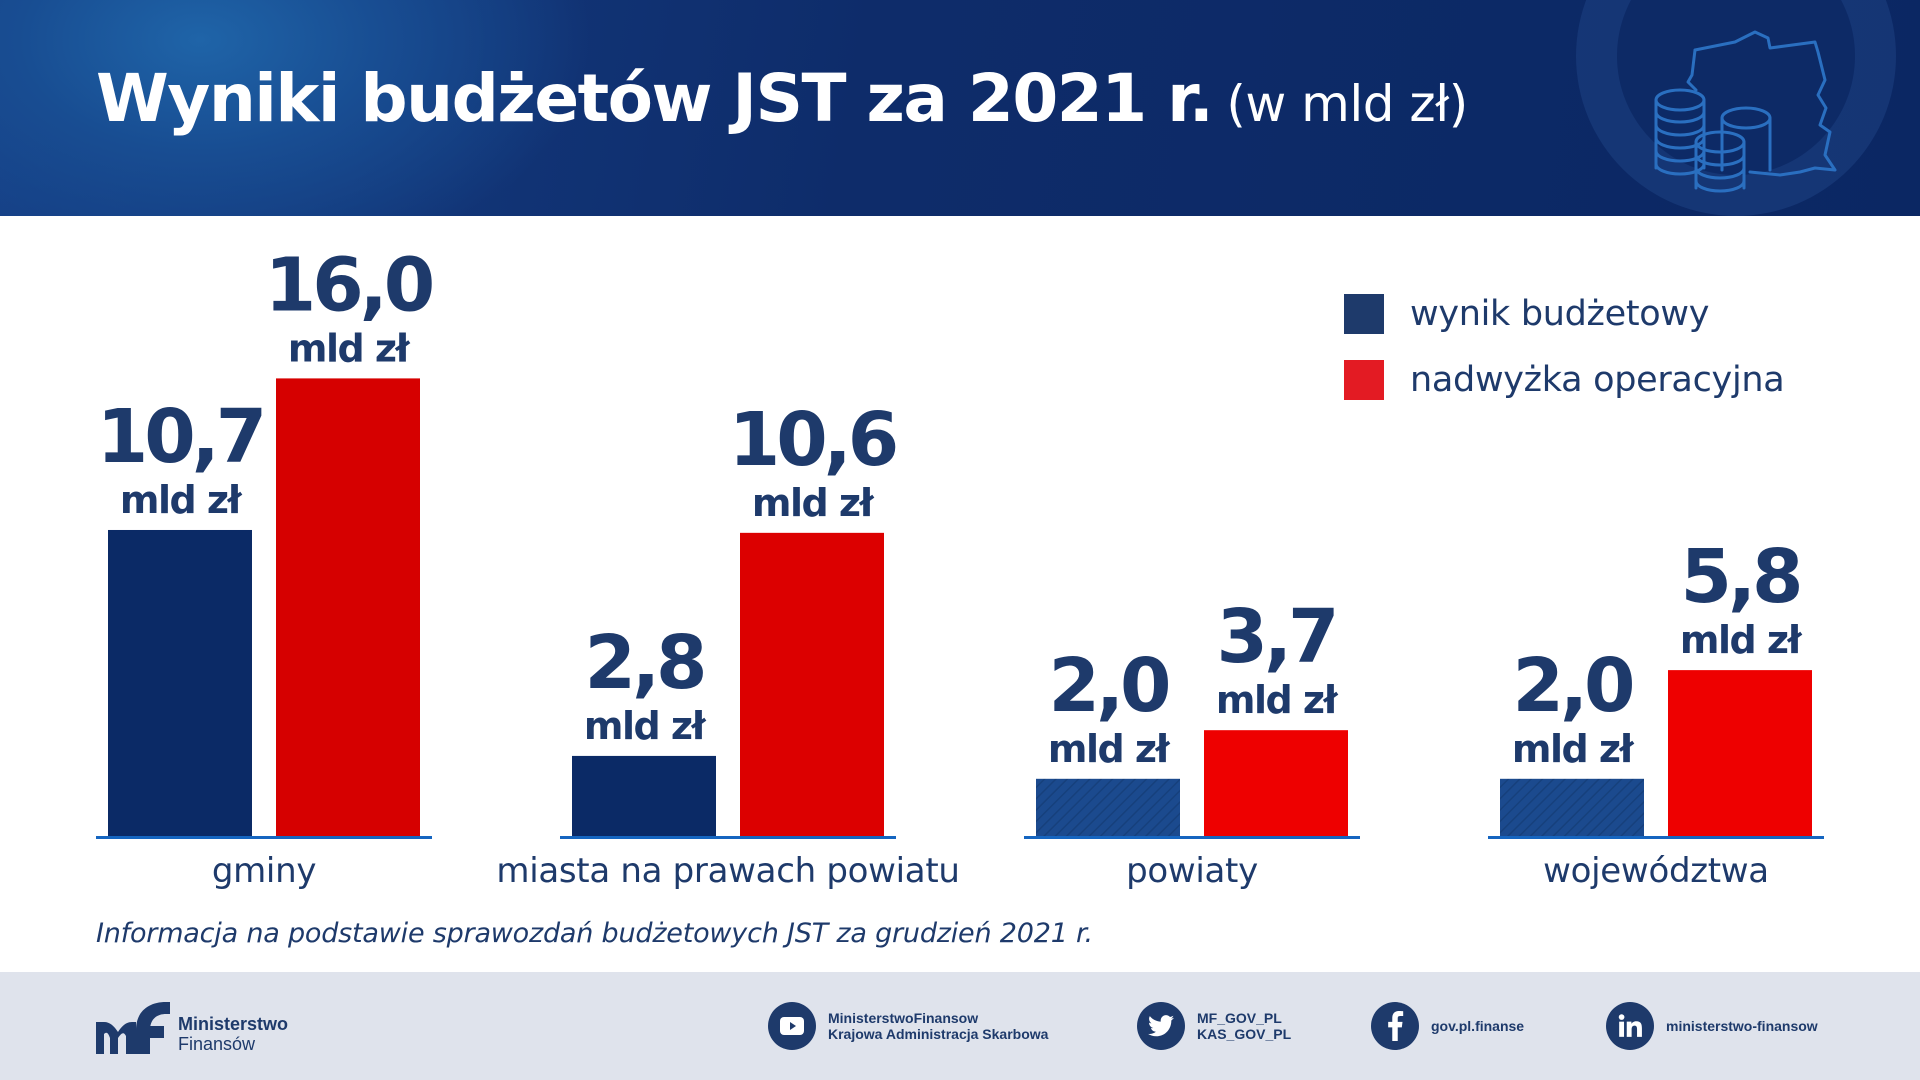 The width and height of the screenshot is (1920, 1080). I want to click on facebook-page: gov.pl.finanse, so click(1478, 1026).